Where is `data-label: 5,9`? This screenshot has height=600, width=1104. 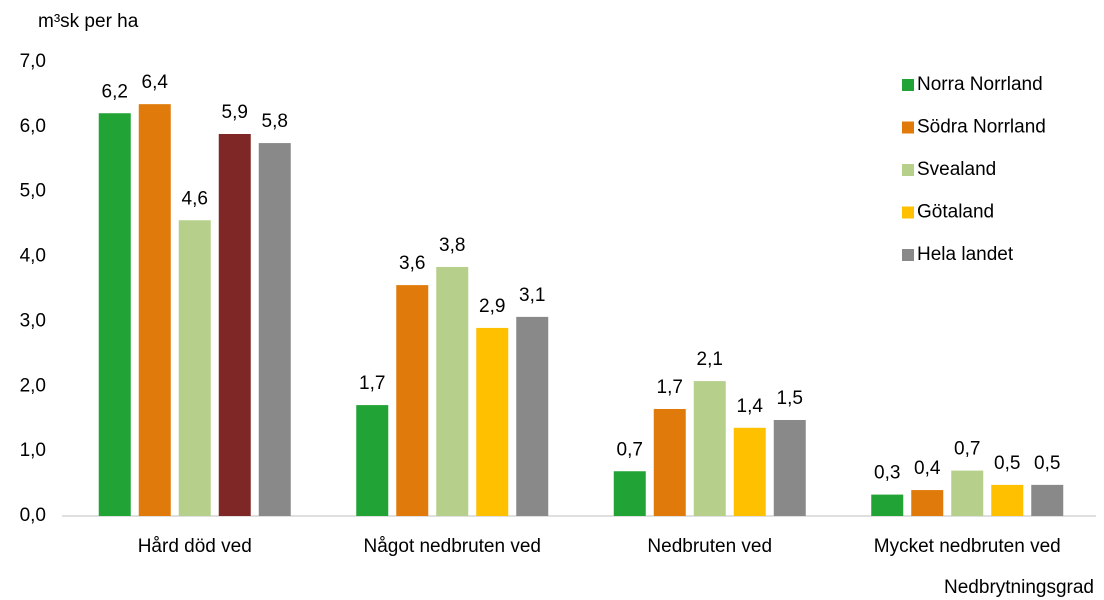
data-label: 5,9 is located at coordinates (235, 112).